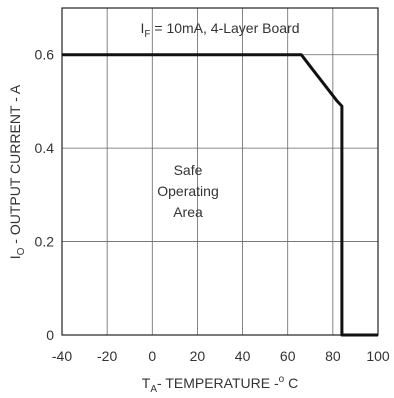 Image resolution: width=394 pixels, height=398 pixels. Describe the element at coordinates (198, 356) in the screenshot. I see `x-tick-label: 20` at that location.